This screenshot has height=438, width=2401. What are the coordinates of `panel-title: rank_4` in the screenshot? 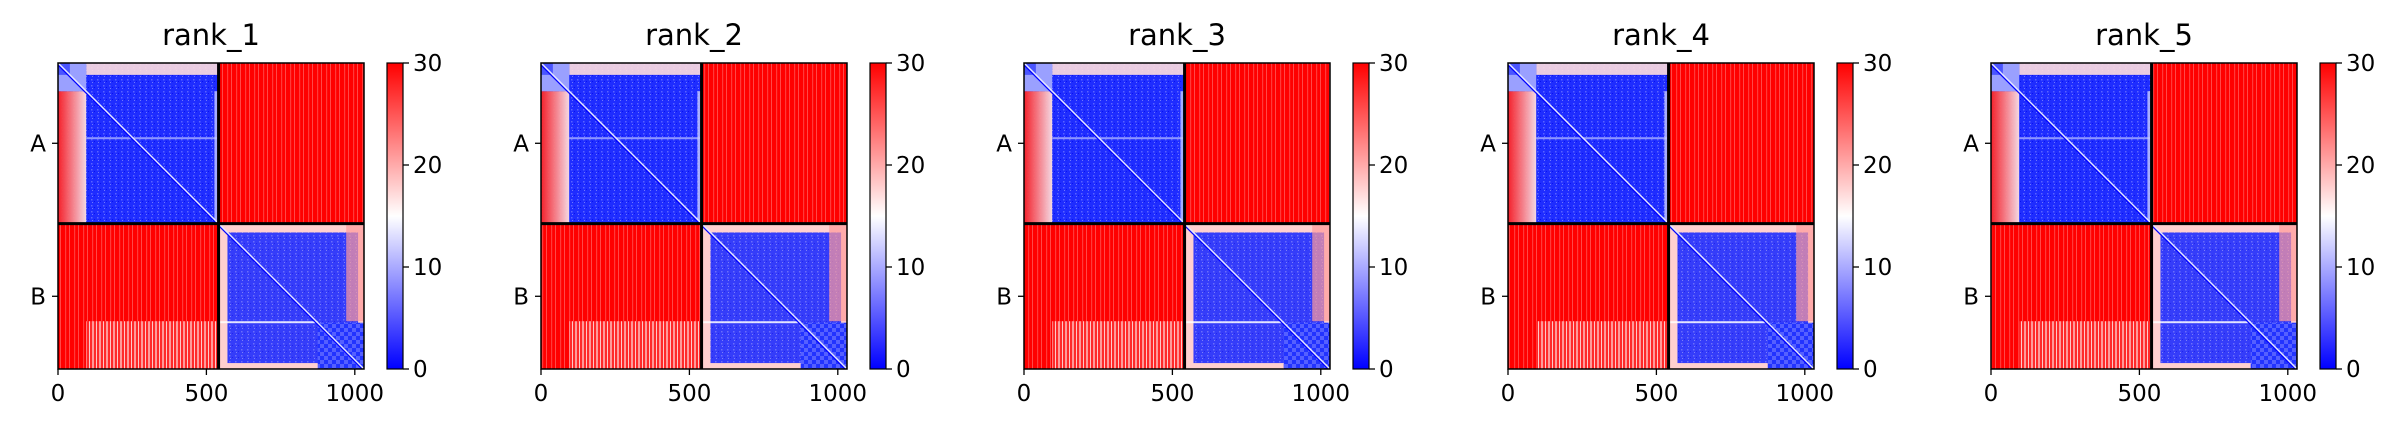 It's located at (1661, 35).